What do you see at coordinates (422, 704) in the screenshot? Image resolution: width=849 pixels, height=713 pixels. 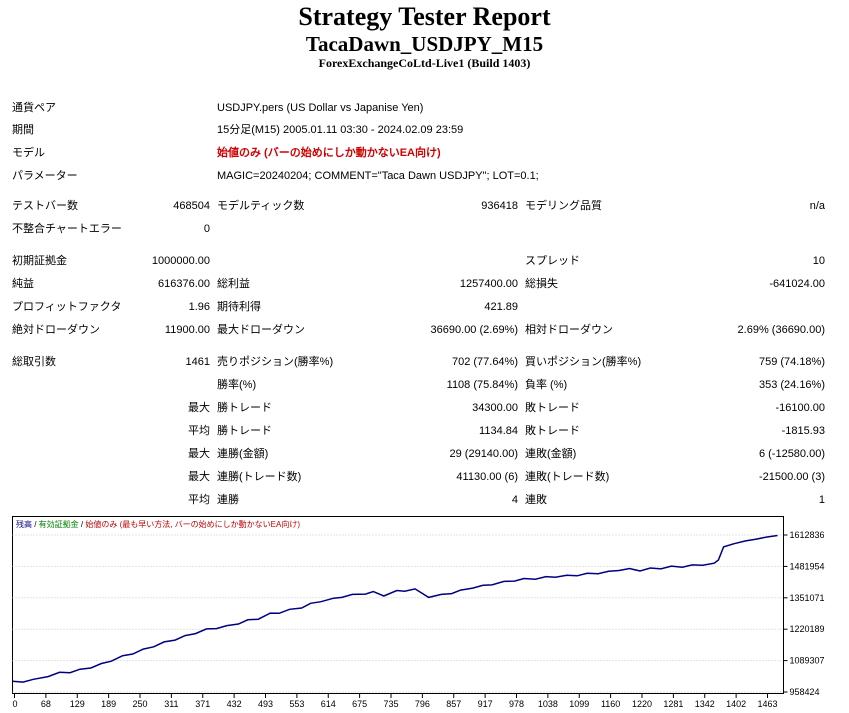 I see `x-tick-label: 796` at bounding box center [422, 704].